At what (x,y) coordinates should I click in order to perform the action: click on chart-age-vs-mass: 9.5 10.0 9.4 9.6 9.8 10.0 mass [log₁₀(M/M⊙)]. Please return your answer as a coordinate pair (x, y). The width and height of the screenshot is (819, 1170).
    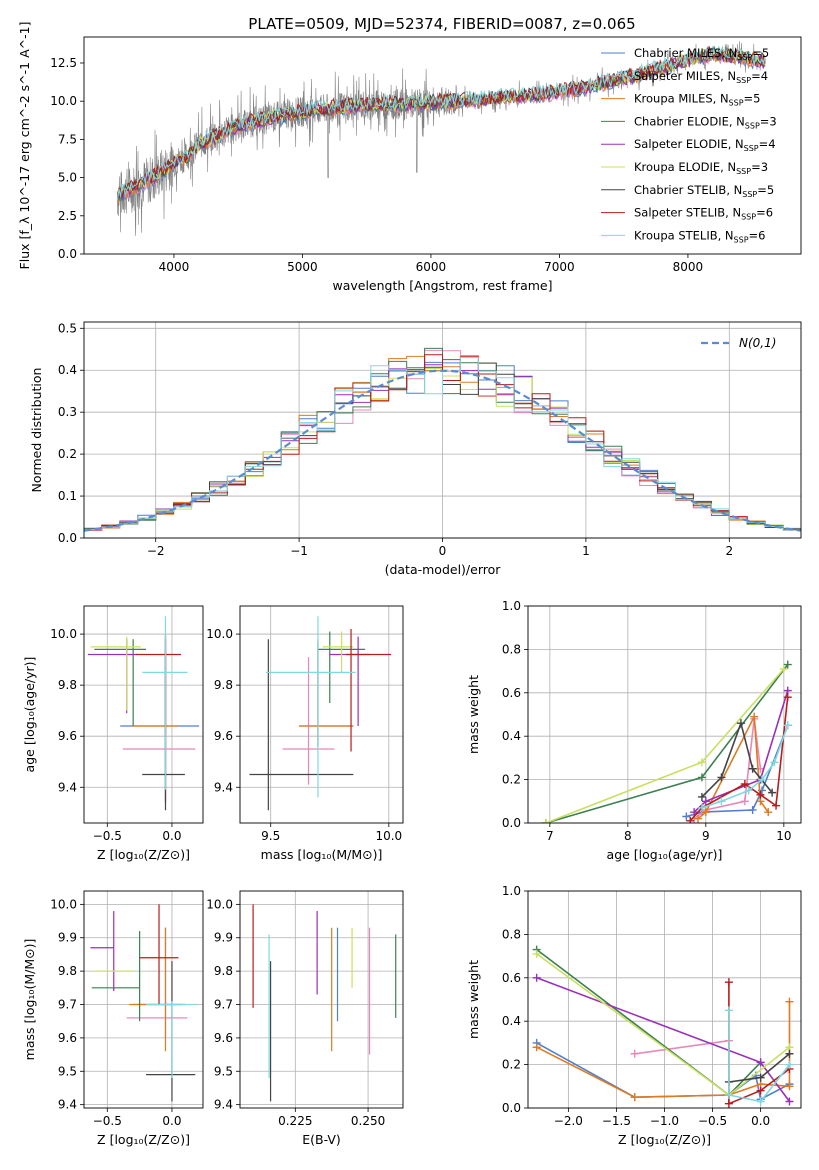
    Looking at the image, I should click on (305, 733).